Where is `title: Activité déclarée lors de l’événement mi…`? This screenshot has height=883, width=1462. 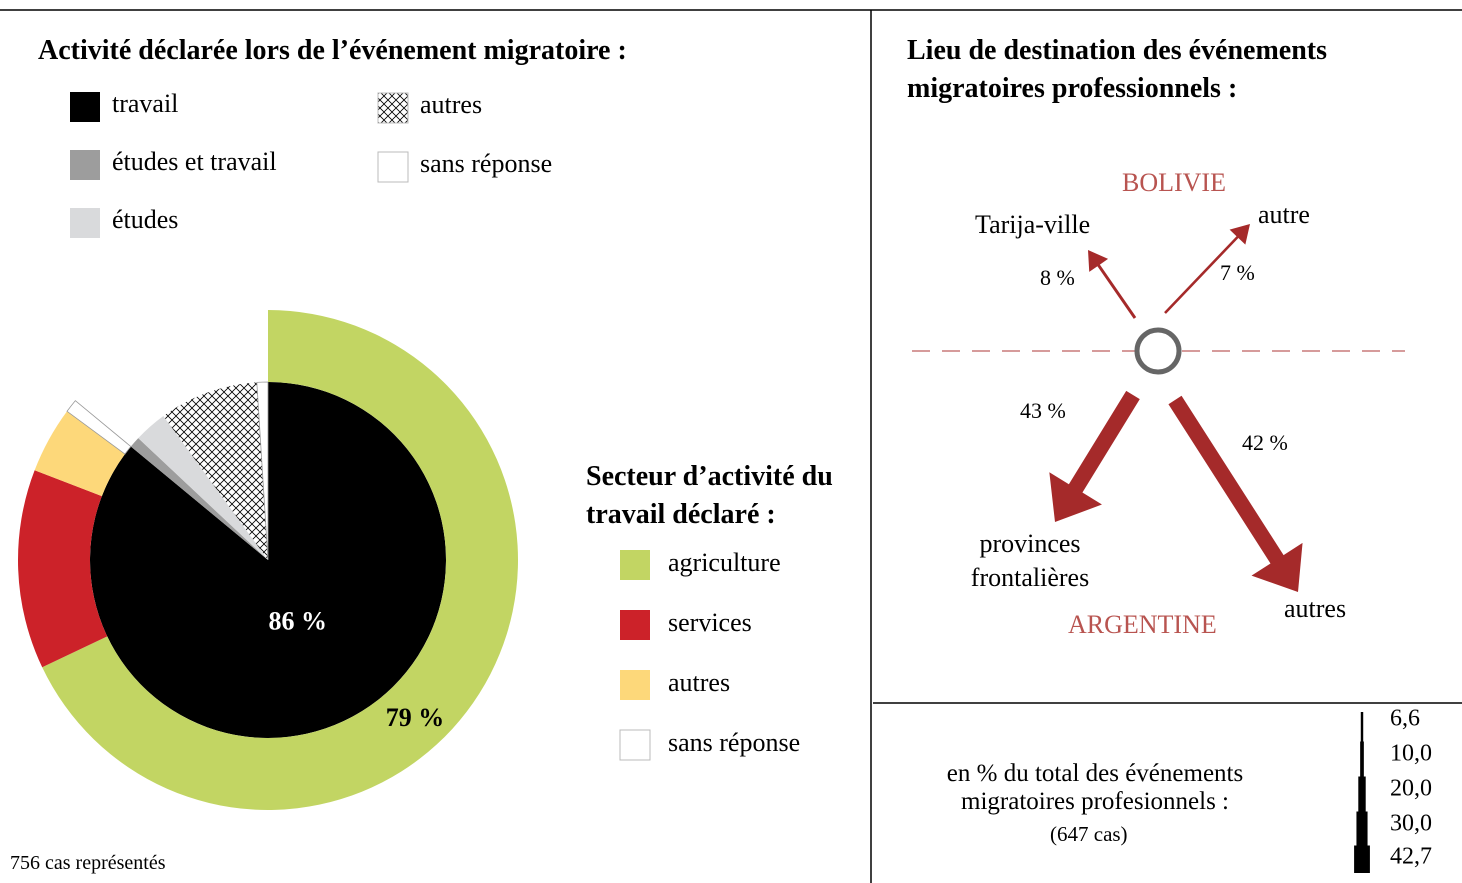
title: Activité déclarée lors de l’événement mi… is located at coordinates (332, 50).